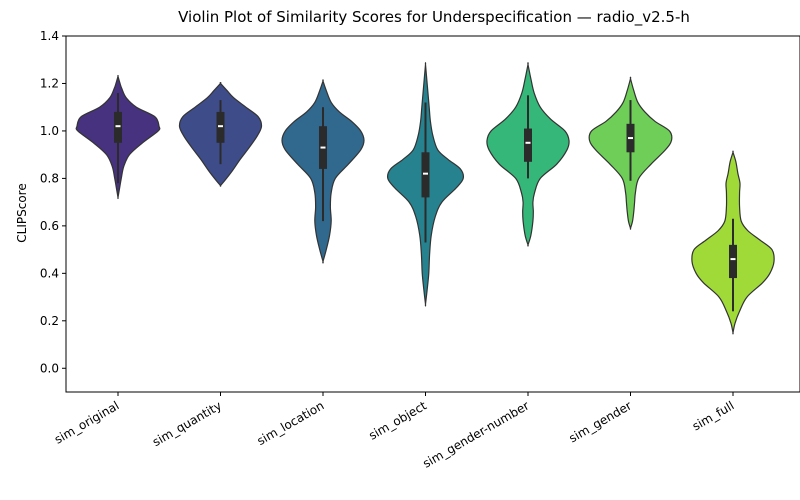 The height and width of the screenshot is (500, 800). Describe the element at coordinates (601, 421) in the screenshot. I see `x-tick-label: sim_gender` at that location.